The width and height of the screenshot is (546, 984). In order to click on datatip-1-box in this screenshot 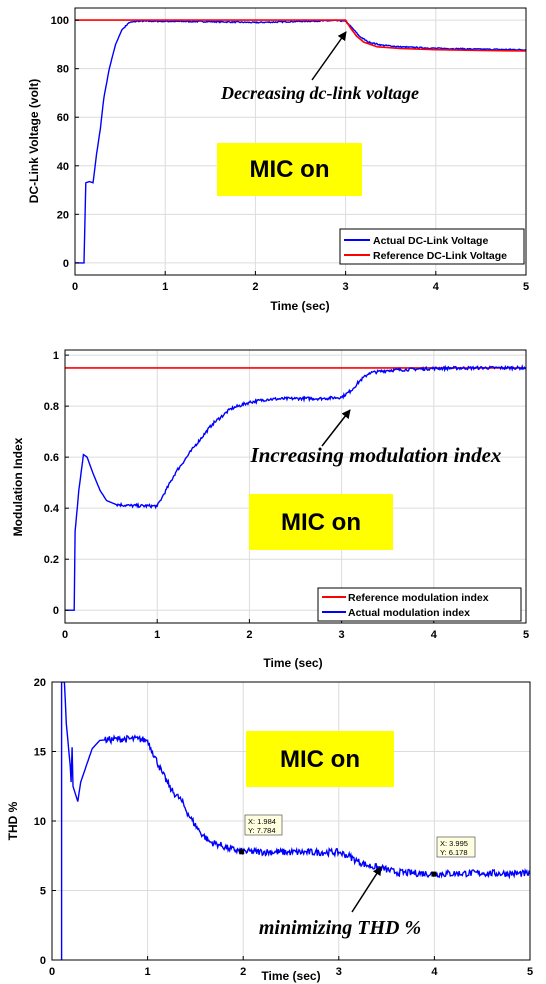, I will do `click(263, 825)`.